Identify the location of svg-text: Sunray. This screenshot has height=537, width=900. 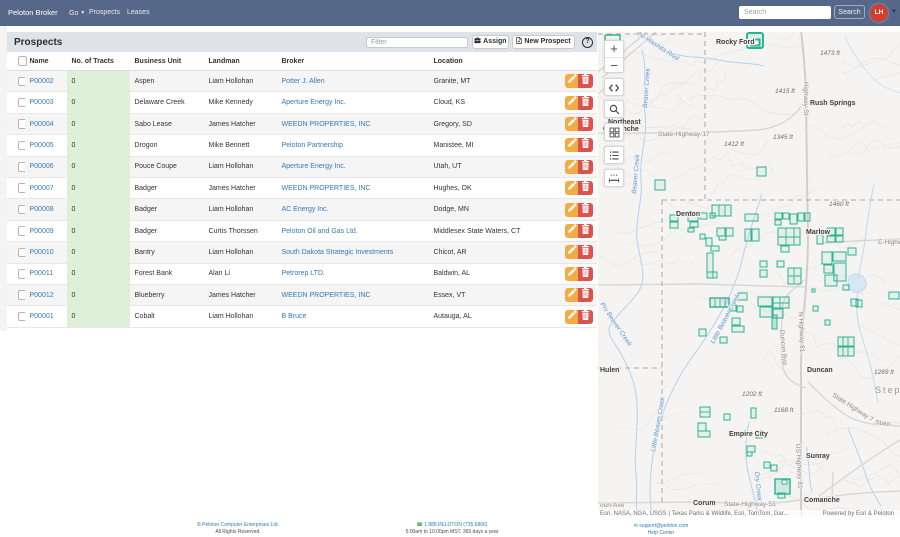
(818, 456).